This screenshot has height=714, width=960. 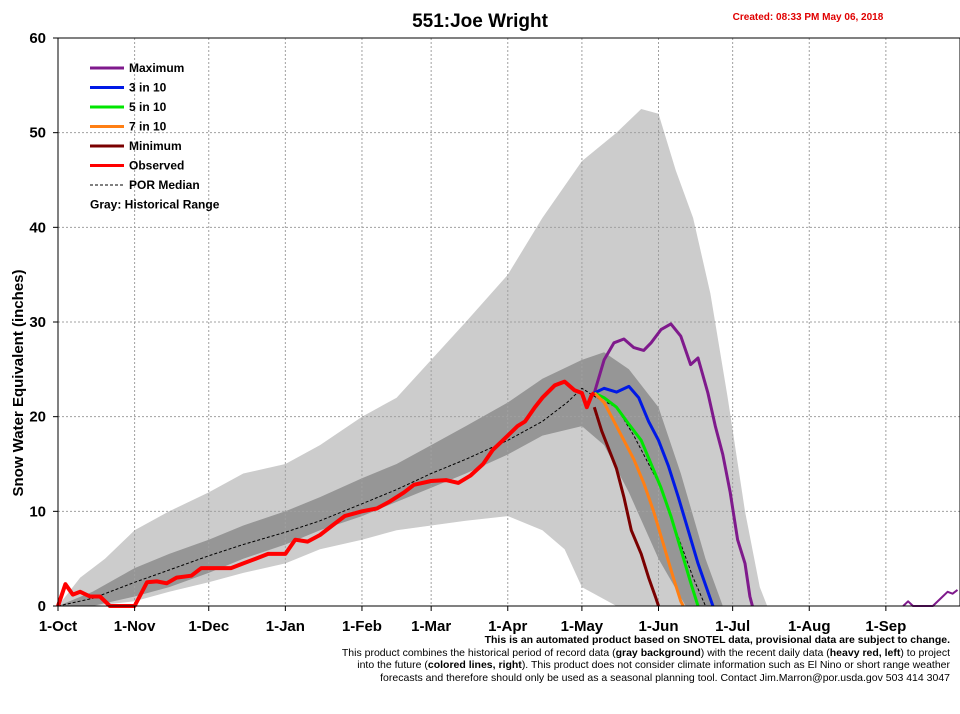 I want to click on x-tick-label: 1-Jul, so click(x=732, y=626).